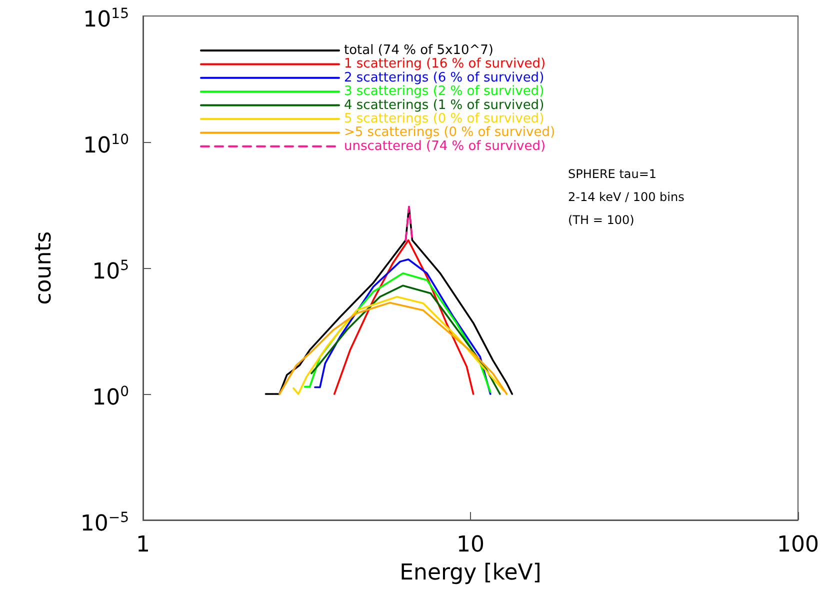 This screenshot has height=609, width=831. What do you see at coordinates (626, 197) in the screenshot?
I see `annotation: 2-14 keV / 100 bins` at bounding box center [626, 197].